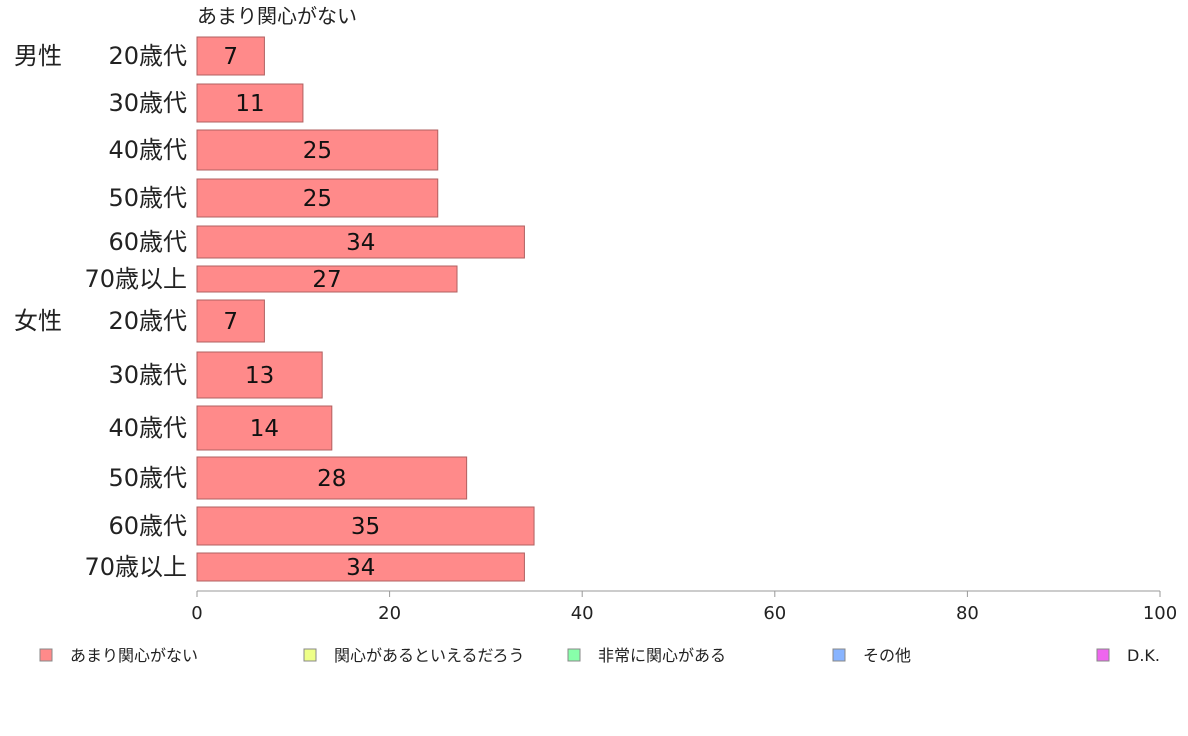  What do you see at coordinates (1160, 613) in the screenshot?
I see `x-tick-label: 100` at bounding box center [1160, 613].